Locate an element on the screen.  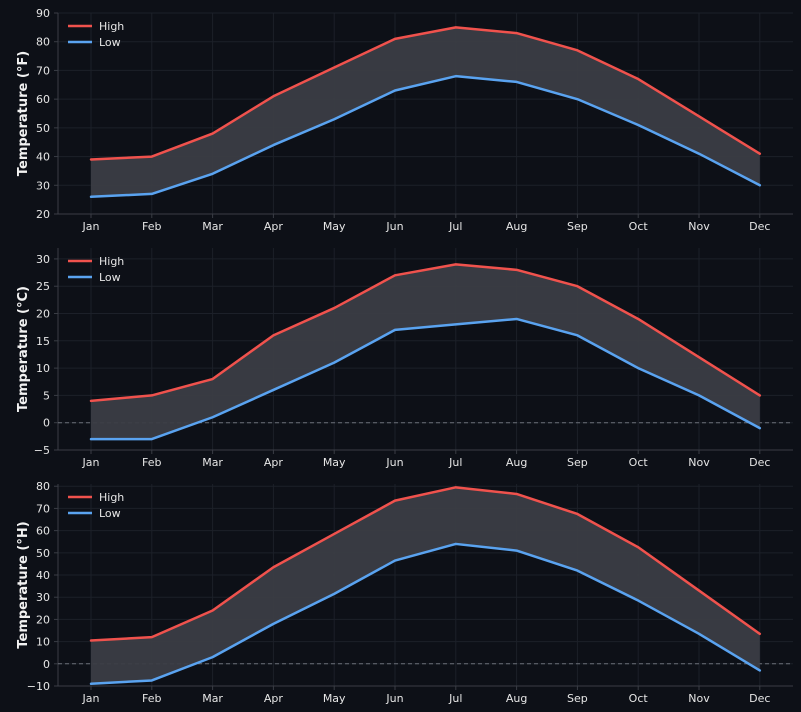
y-tick-label: −5 is located at coordinates (42, 450).